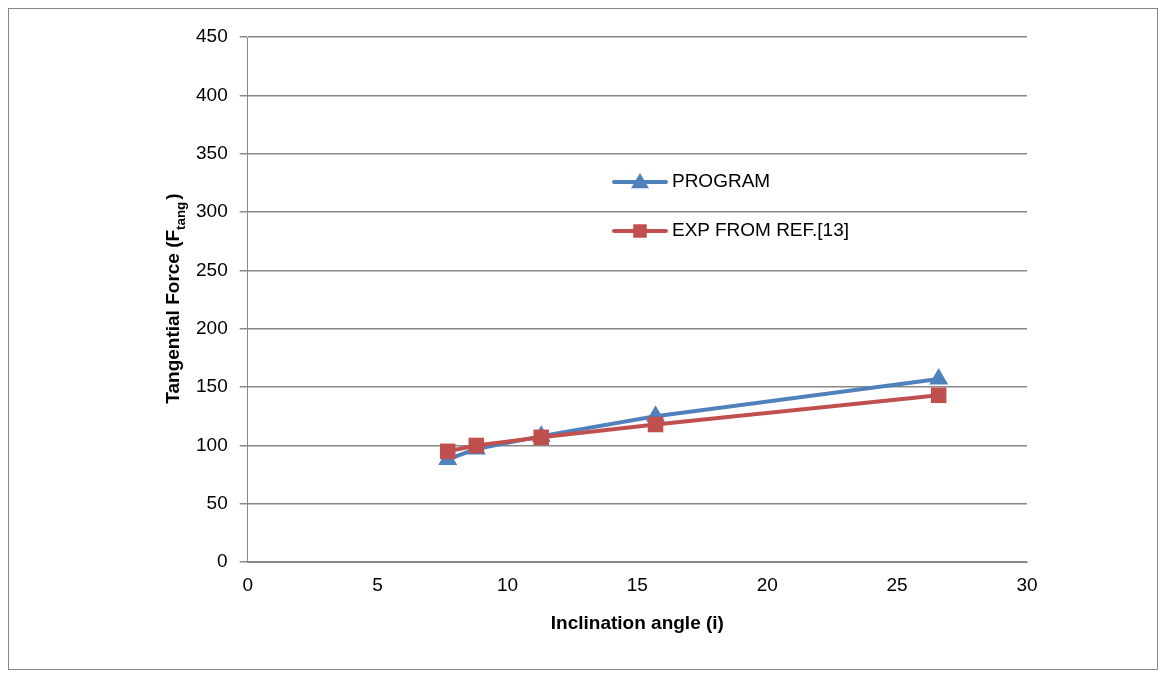 This screenshot has width=1158, height=677. What do you see at coordinates (1027, 584) in the screenshot?
I see `x-tick-label: 30` at bounding box center [1027, 584].